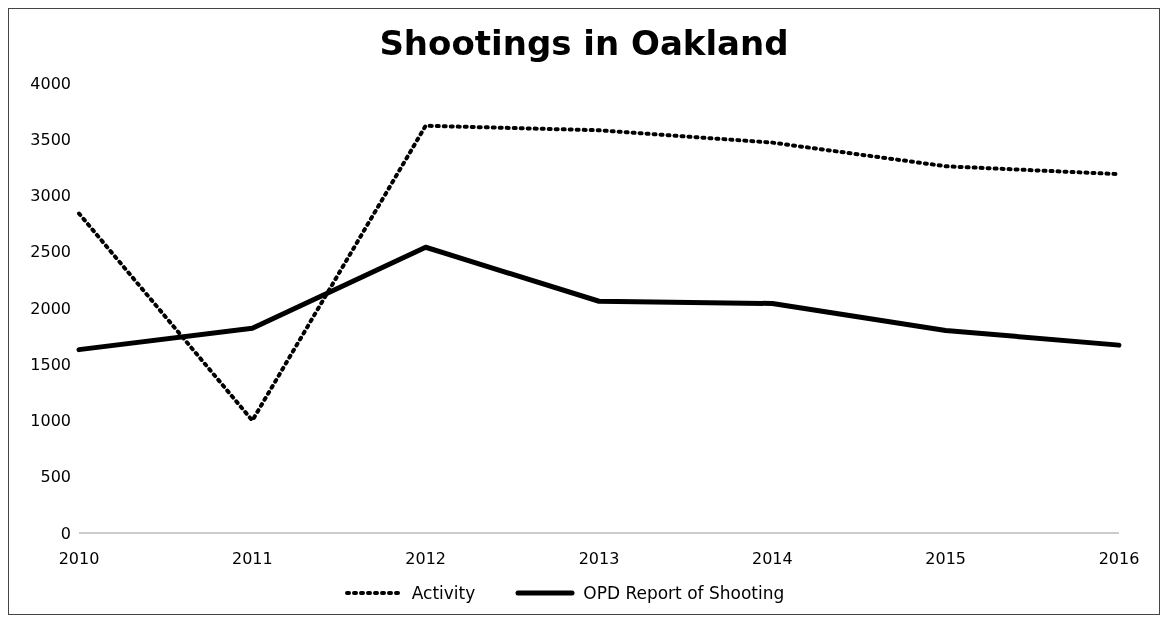 The width and height of the screenshot is (1169, 626). Describe the element at coordinates (443, 593) in the screenshot. I see `legend-label: Activity` at that location.